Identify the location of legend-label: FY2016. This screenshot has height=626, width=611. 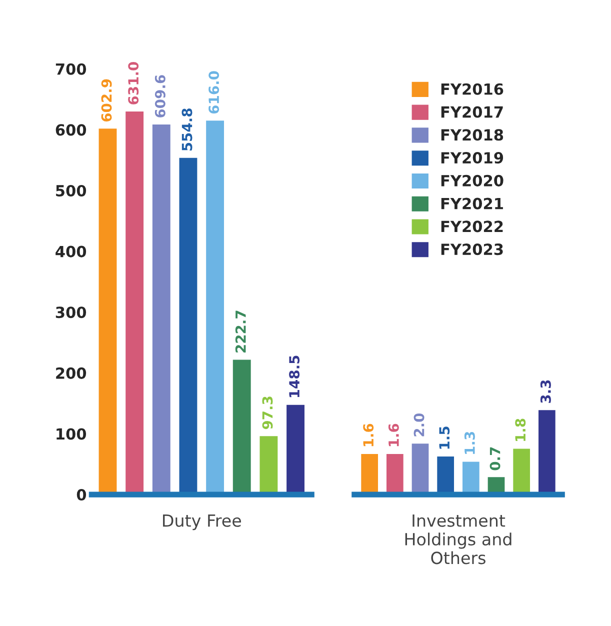
(472, 89).